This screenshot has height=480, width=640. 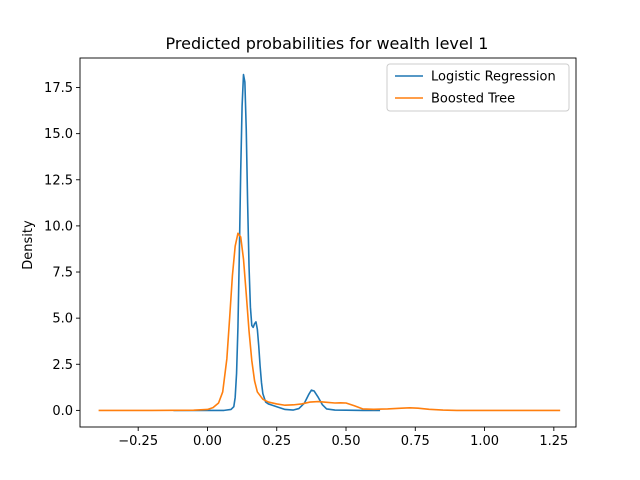 I want to click on x-tick-label: 0.00, so click(x=207, y=441).